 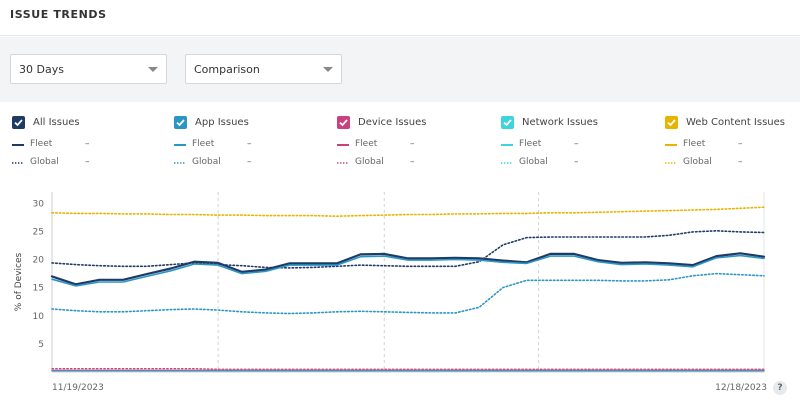 I want to click on series-line-device-global, so click(x=408, y=369).